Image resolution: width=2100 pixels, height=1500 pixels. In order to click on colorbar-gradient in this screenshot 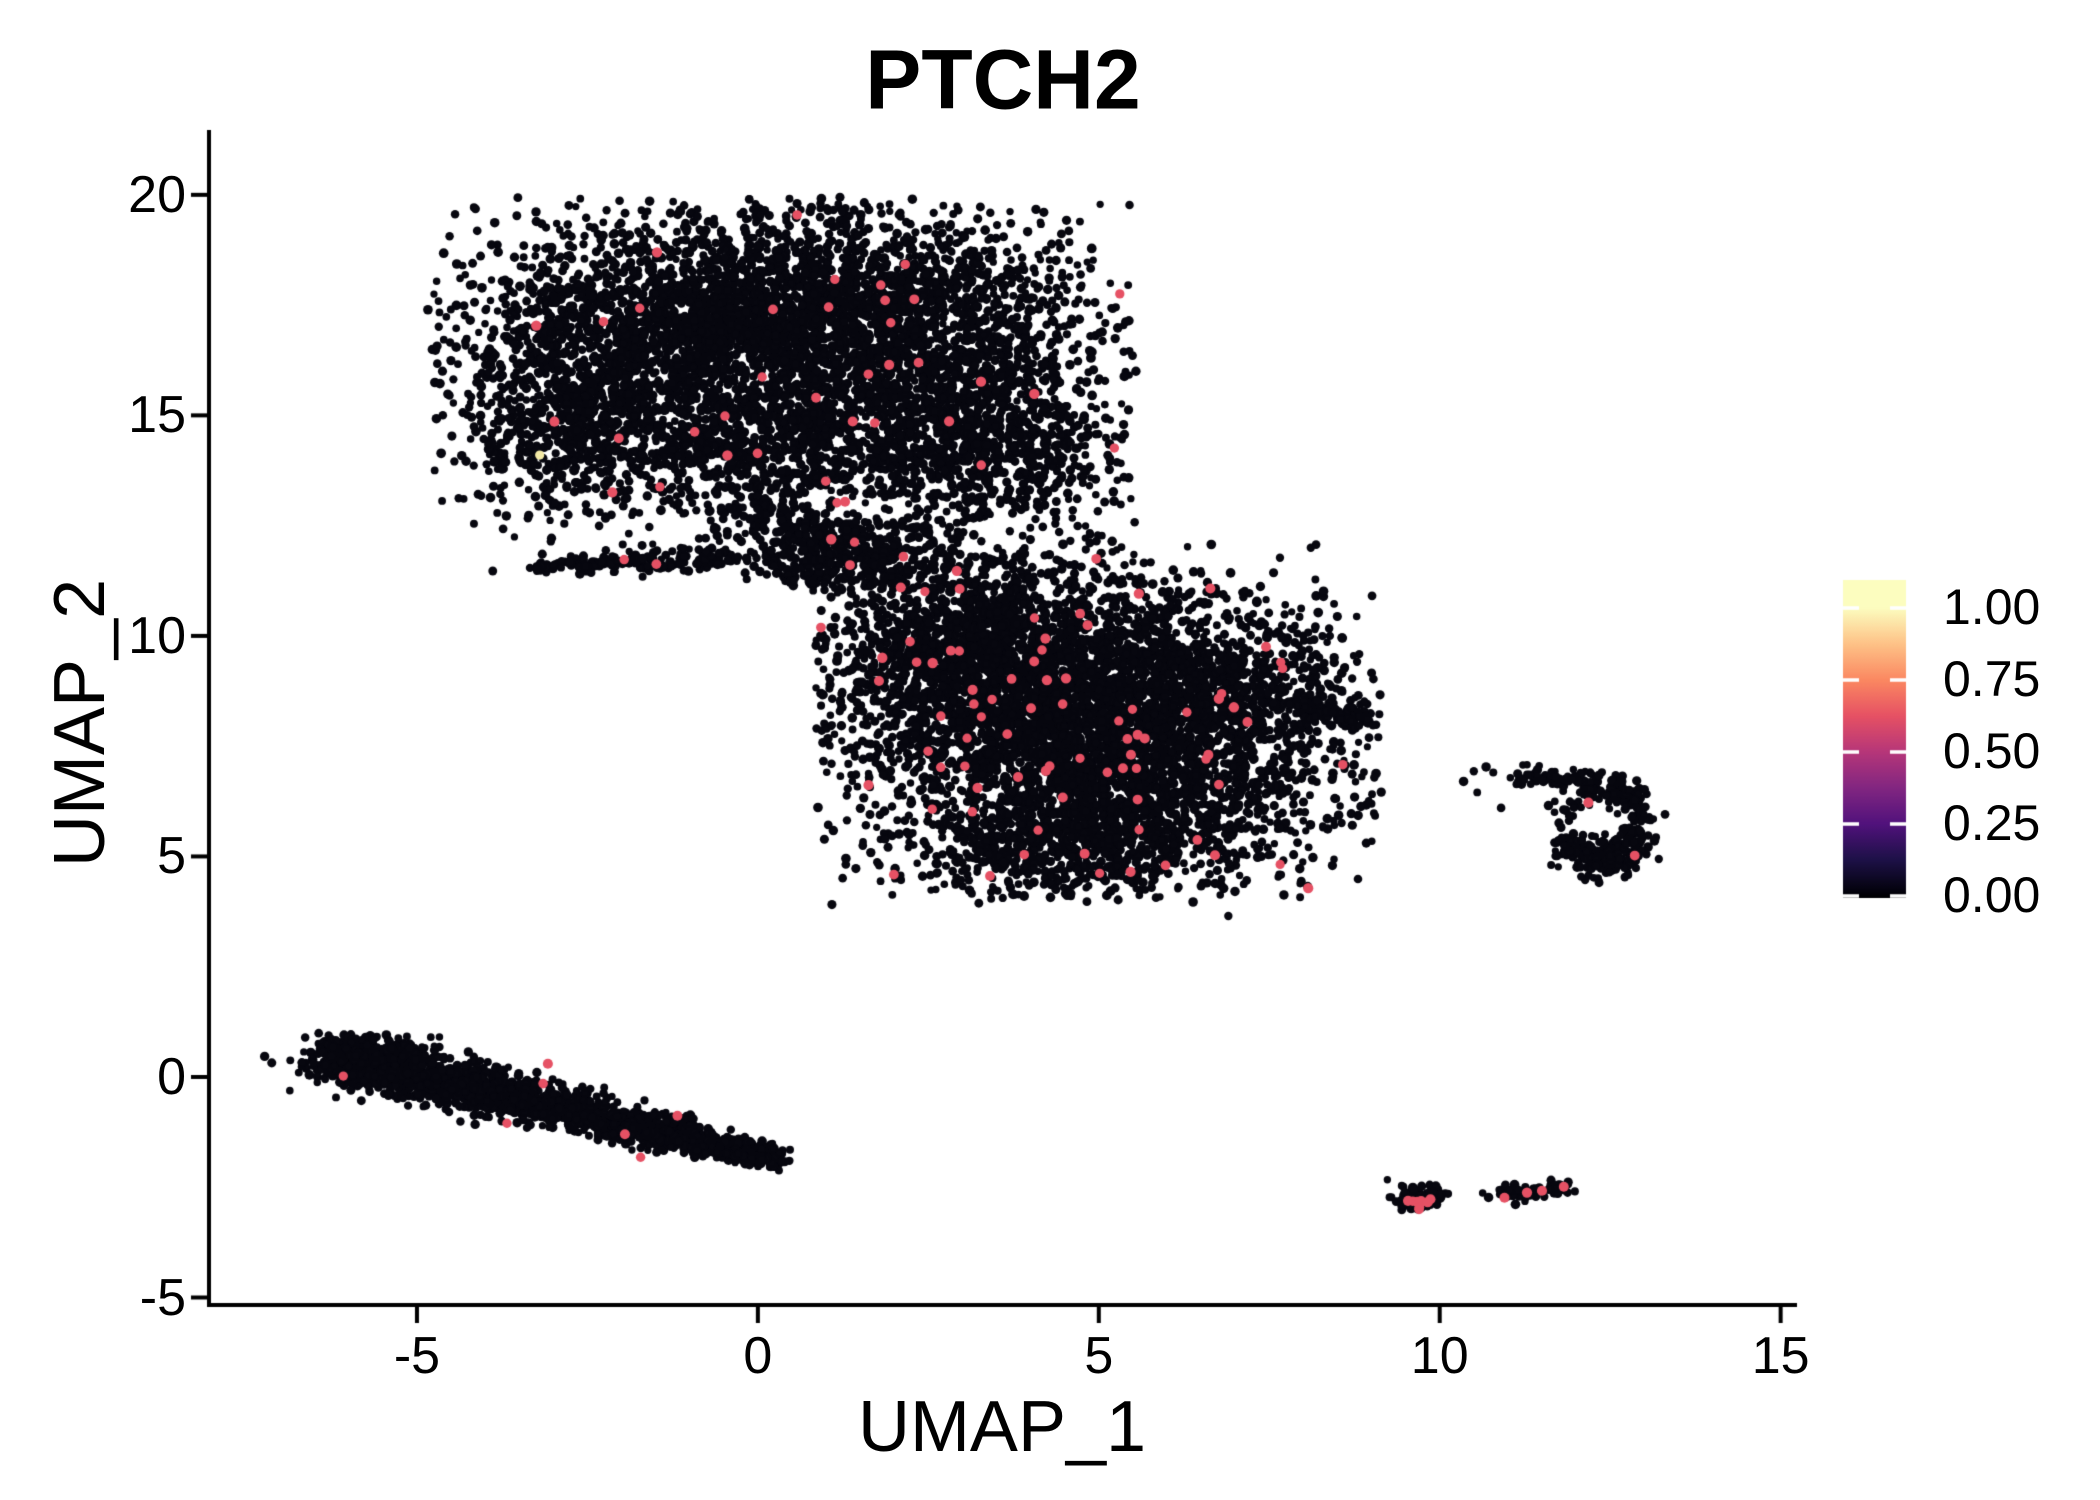, I will do `click(1874, 739)`.